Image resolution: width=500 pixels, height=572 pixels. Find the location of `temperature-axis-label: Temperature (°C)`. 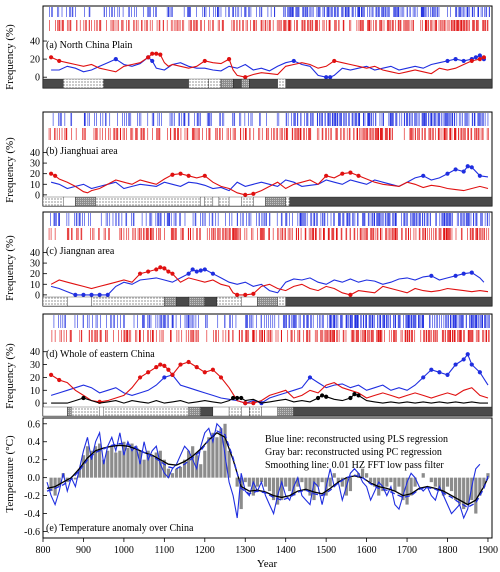

temperature-axis-label: Temperature (°C) is located at coordinates (10, 474).